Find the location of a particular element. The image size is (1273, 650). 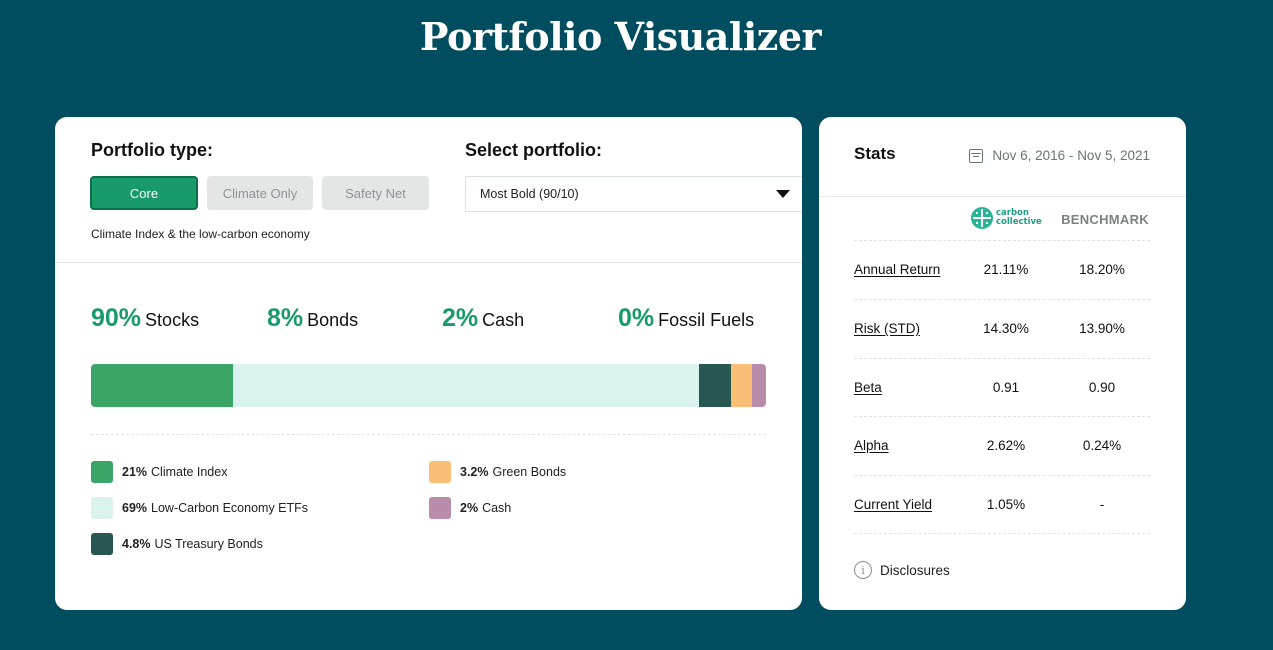

legend-pct: 69% is located at coordinates (135, 508).